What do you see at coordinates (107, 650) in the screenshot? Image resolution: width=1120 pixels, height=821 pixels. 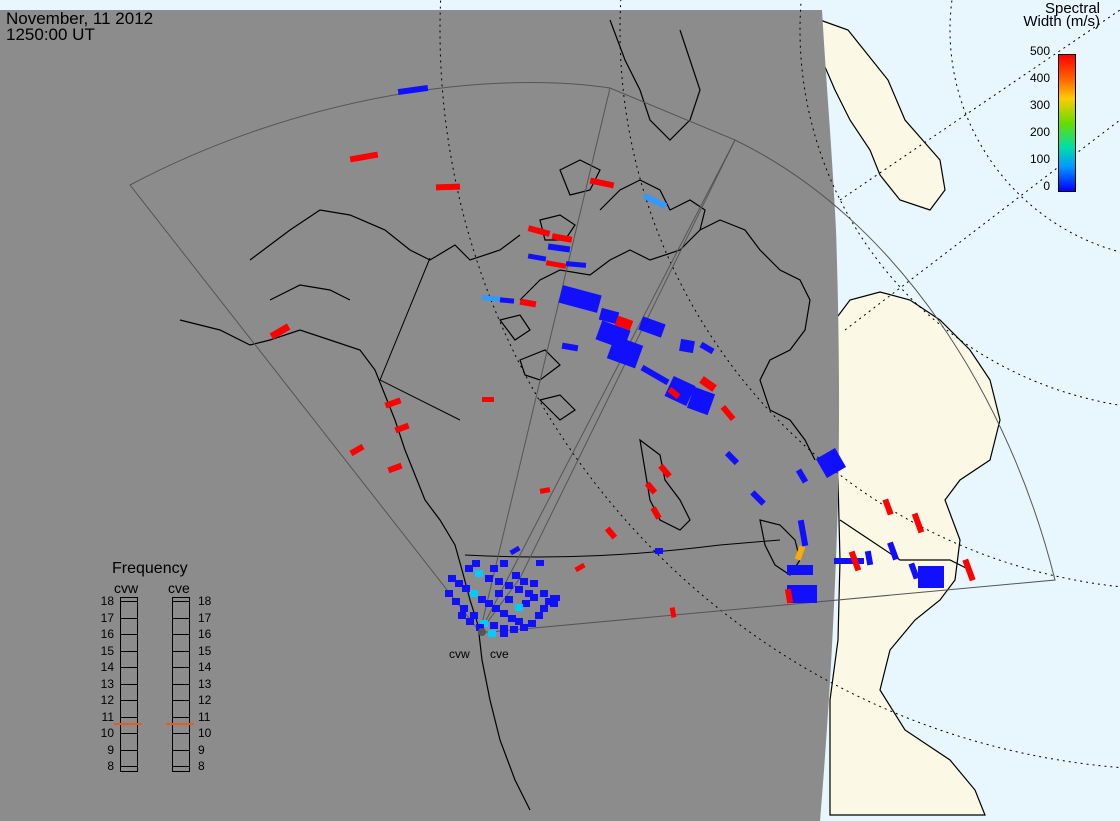 I see `frequency-label: 15` at bounding box center [107, 650].